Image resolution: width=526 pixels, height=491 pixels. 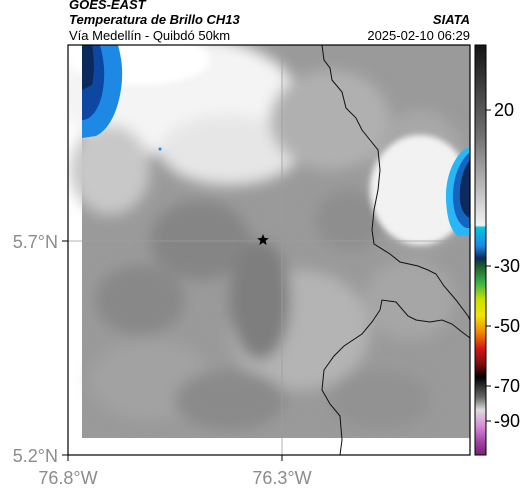 I want to click on colorbar-tick-label: -90, so click(x=507, y=421).